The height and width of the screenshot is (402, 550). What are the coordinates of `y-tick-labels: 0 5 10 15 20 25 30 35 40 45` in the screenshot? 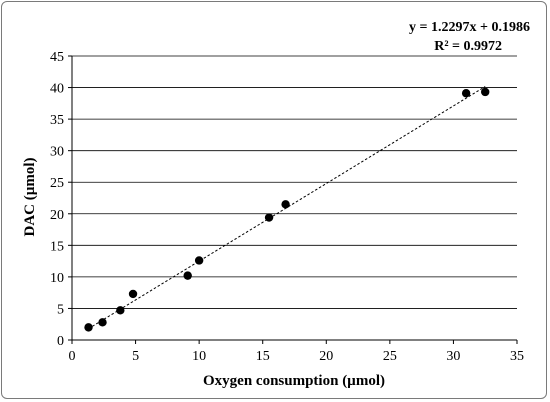 It's located at (57, 199).